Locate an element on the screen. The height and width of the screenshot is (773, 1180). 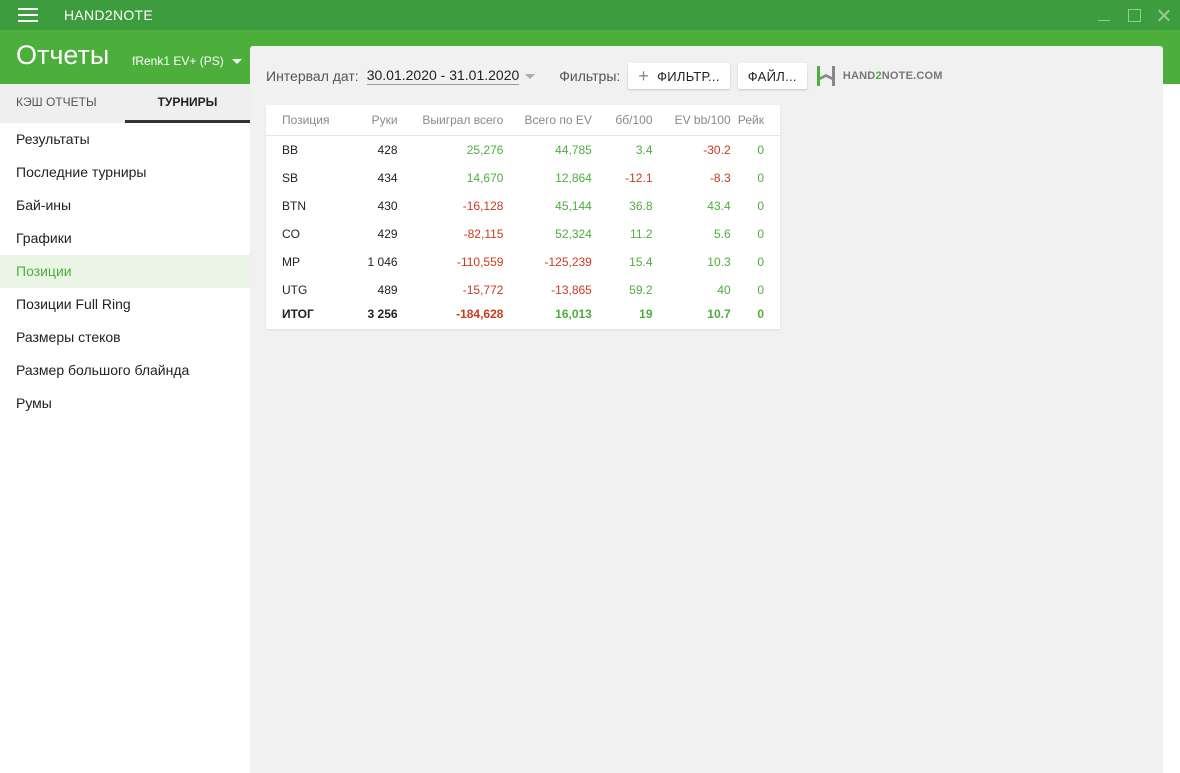
cell-ev-bb100: 43.4 is located at coordinates (719, 206).